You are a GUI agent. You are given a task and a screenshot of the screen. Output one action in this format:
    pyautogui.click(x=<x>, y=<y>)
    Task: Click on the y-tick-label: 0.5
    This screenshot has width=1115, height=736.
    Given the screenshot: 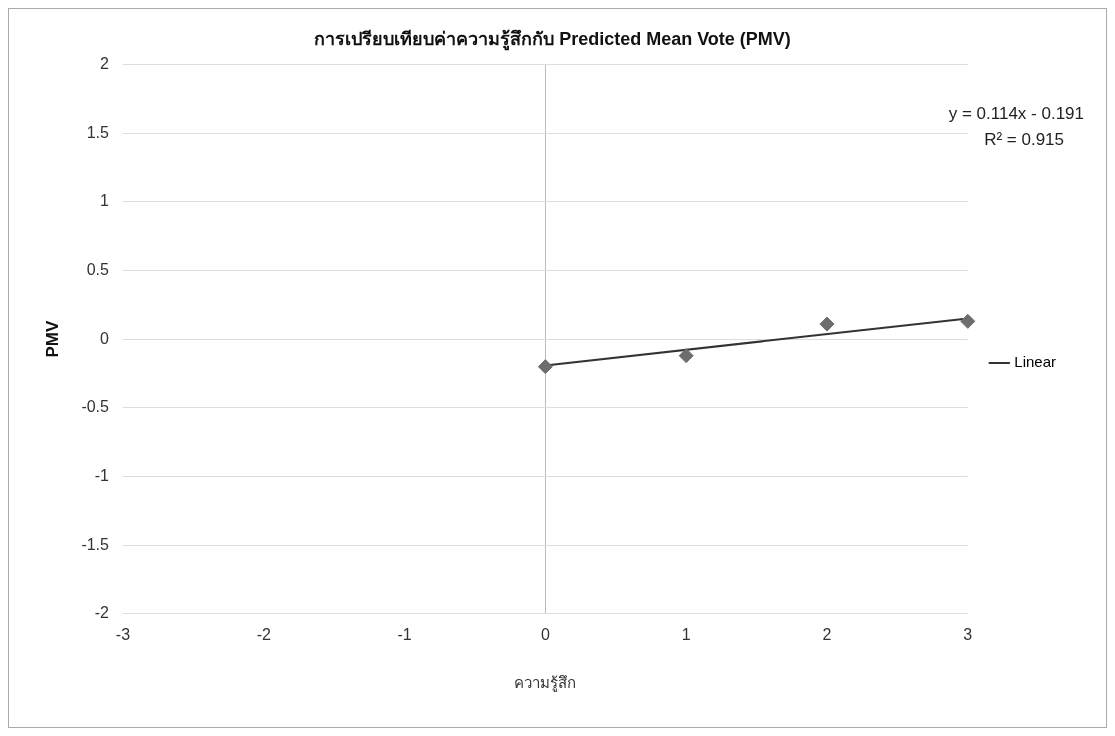 What is the action you would take?
    pyautogui.click(x=98, y=269)
    